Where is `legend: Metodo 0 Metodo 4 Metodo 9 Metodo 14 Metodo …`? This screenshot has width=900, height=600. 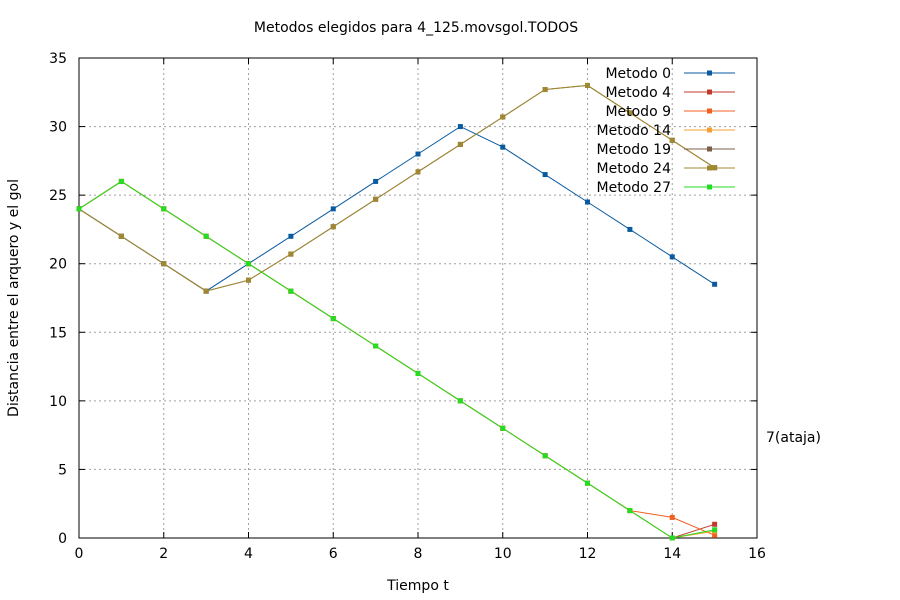
legend: Metodo 0 Metodo 4 Metodo 9 Metodo 14 Metodo … is located at coordinates (666, 131).